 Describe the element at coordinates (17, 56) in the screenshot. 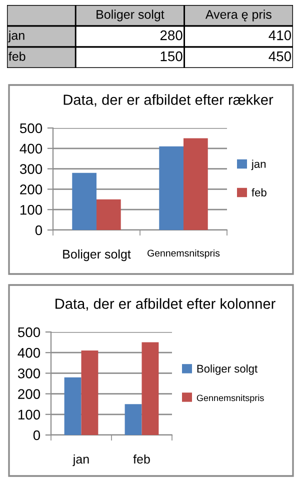

I see `category-label: feb` at that location.